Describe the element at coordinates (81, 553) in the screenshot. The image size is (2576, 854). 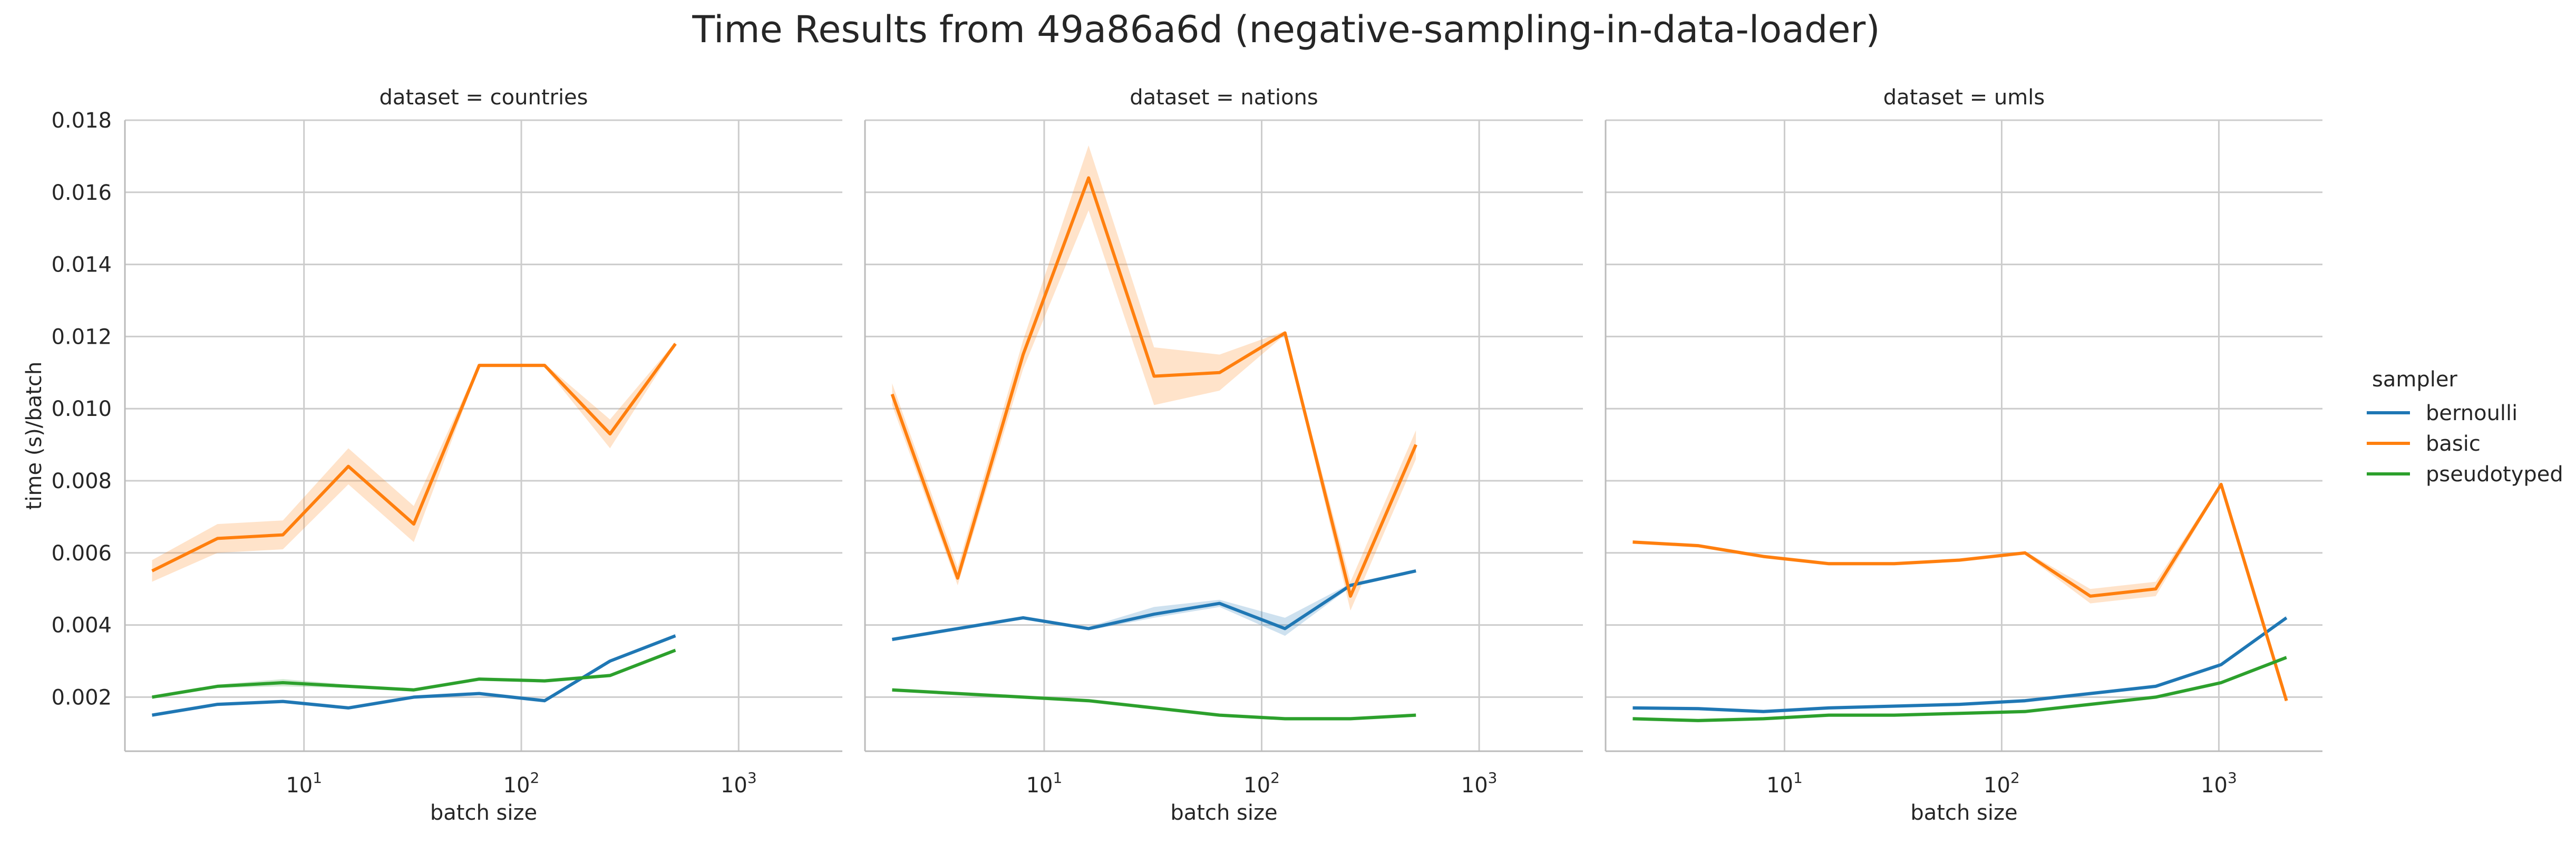
I see `y-tick-label: 0.006` at that location.